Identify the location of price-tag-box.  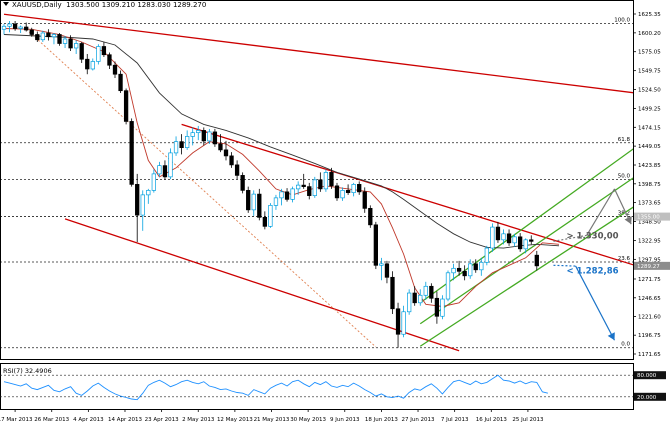
(652, 265).